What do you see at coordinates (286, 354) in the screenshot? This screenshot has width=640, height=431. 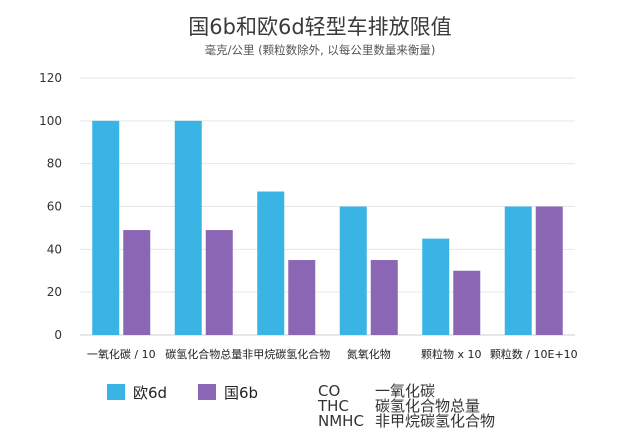 I see `x-category-label: 非甲烷碳氢化合物` at bounding box center [286, 354].